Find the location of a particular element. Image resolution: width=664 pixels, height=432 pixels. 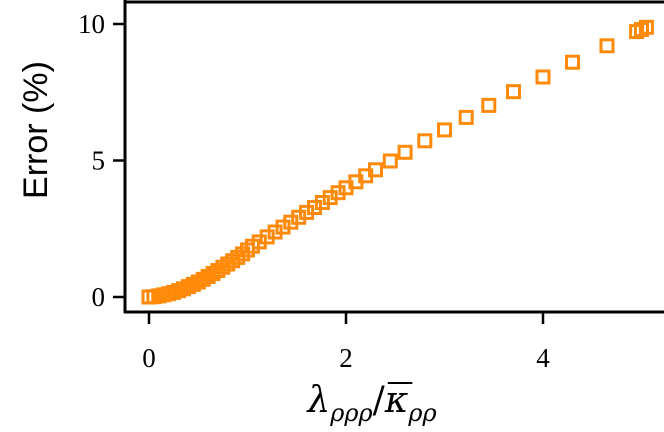

x-tick-label: 0 is located at coordinates (149, 358).